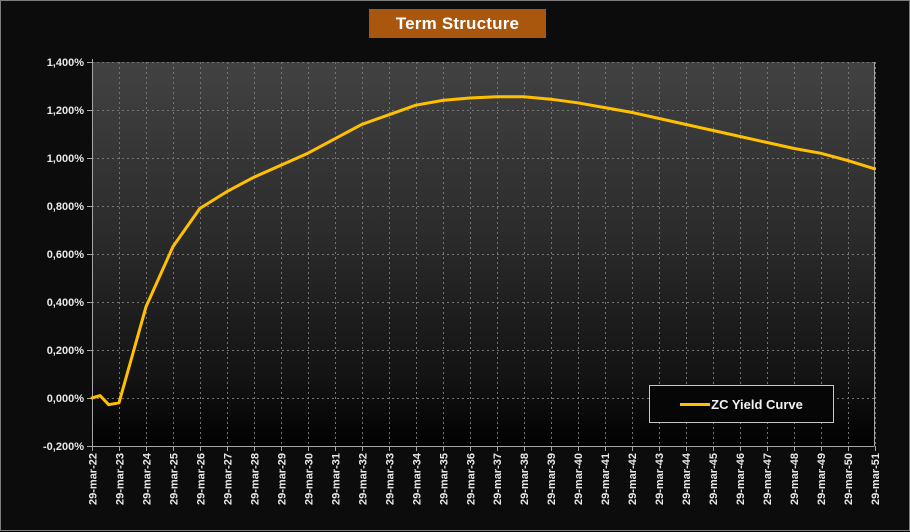 This screenshot has width=910, height=532. What do you see at coordinates (687, 478) in the screenshot?
I see `x-axis-tick-label: 29-mar-44` at bounding box center [687, 478].